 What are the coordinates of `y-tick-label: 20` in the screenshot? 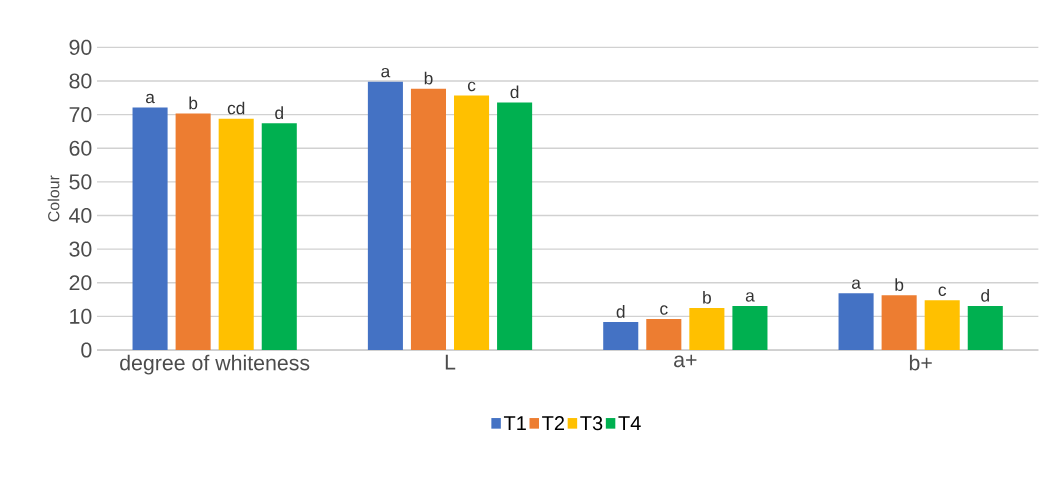 It's located at (80, 283).